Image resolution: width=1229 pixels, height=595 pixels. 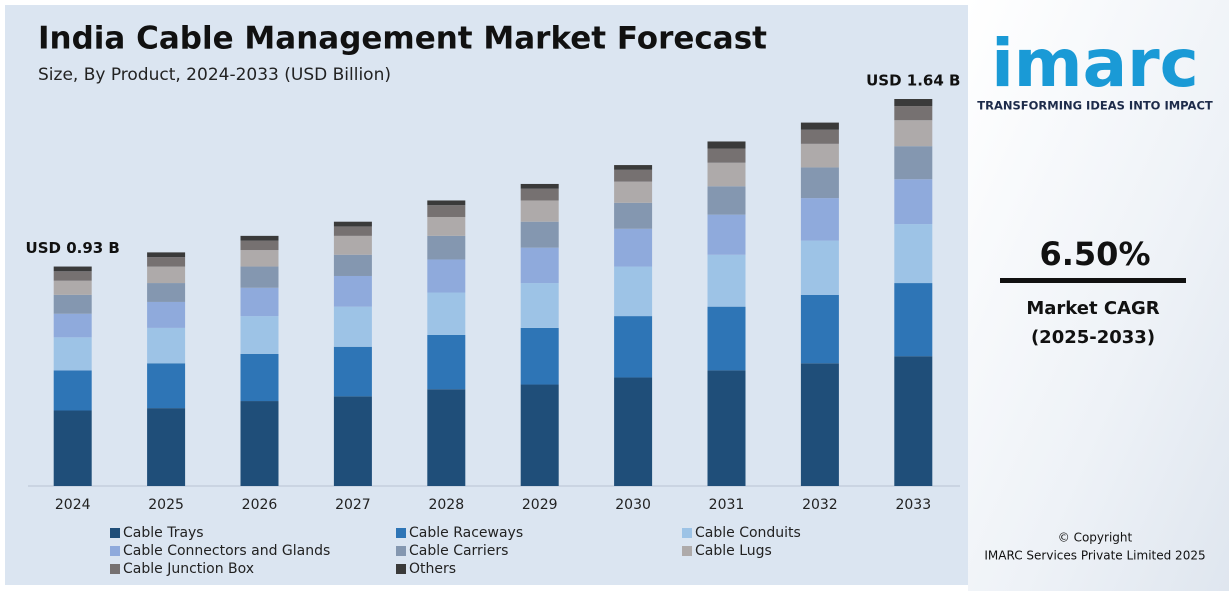 I want to click on x-tick-label: 2025, so click(x=166, y=505).